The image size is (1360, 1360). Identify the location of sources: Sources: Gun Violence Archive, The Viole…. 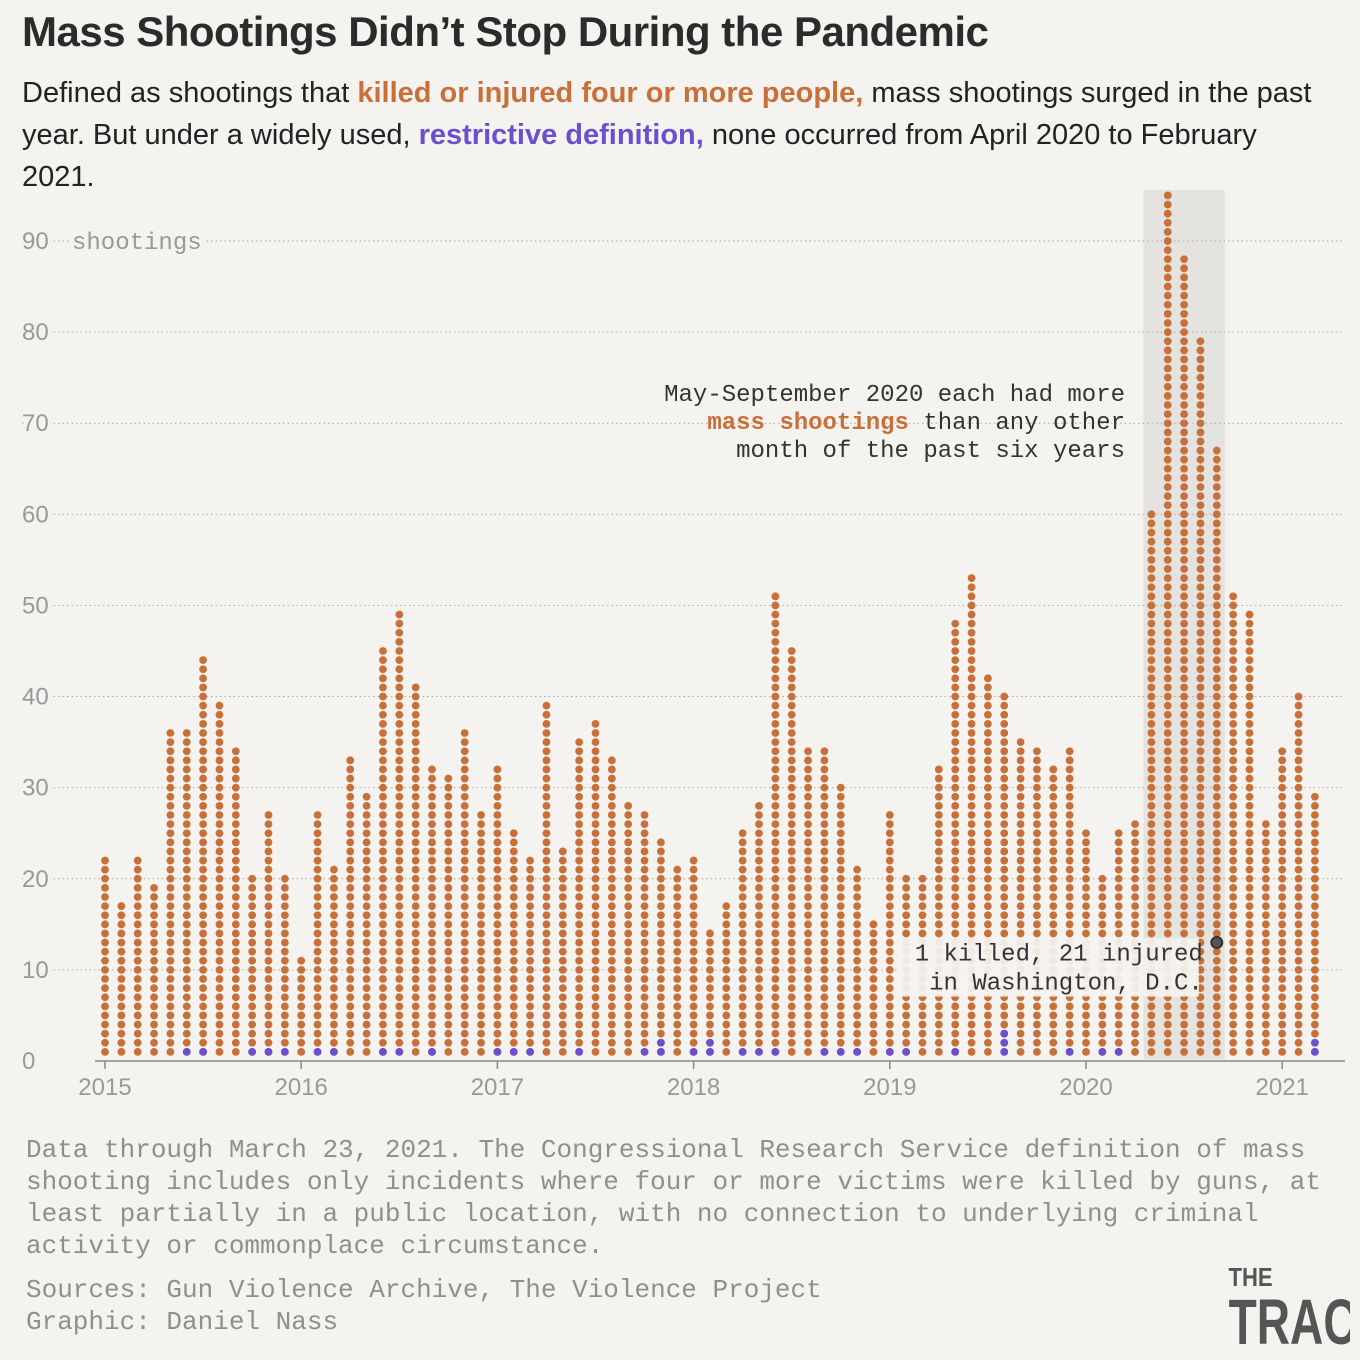
(424, 1306).